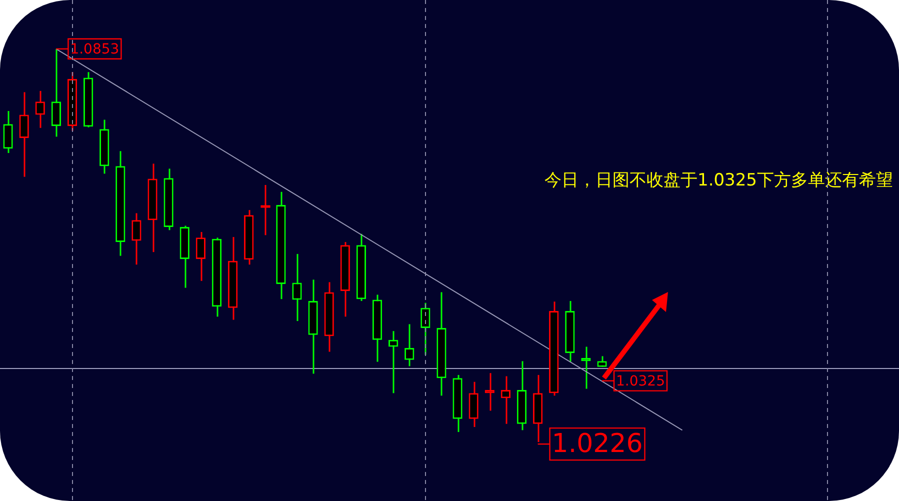 The image size is (899, 501). Describe the element at coordinates (718, 180) in the screenshot. I see `annotation: 今日，日图不收盘于1.0325下方多单还有希望` at that location.